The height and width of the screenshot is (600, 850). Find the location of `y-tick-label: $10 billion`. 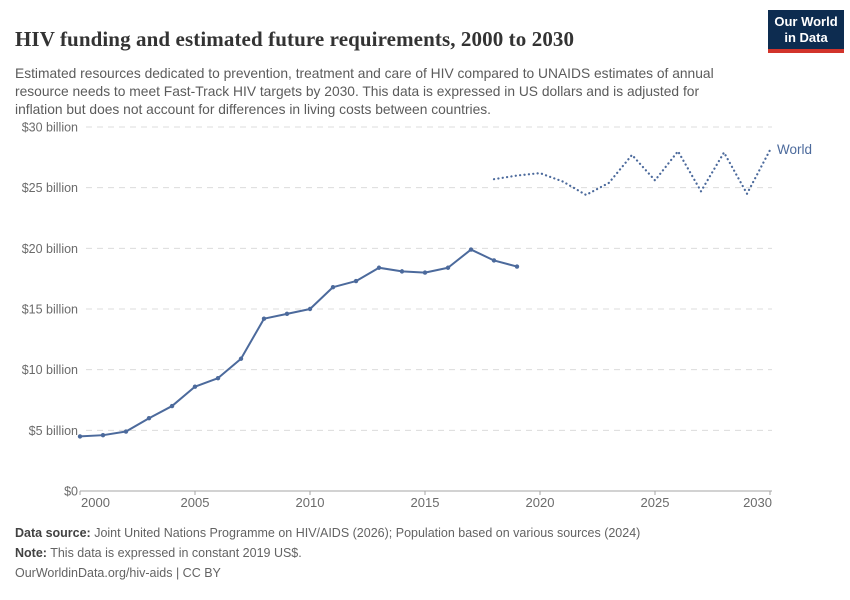

y-tick-label: $10 billion is located at coordinates (50, 370).